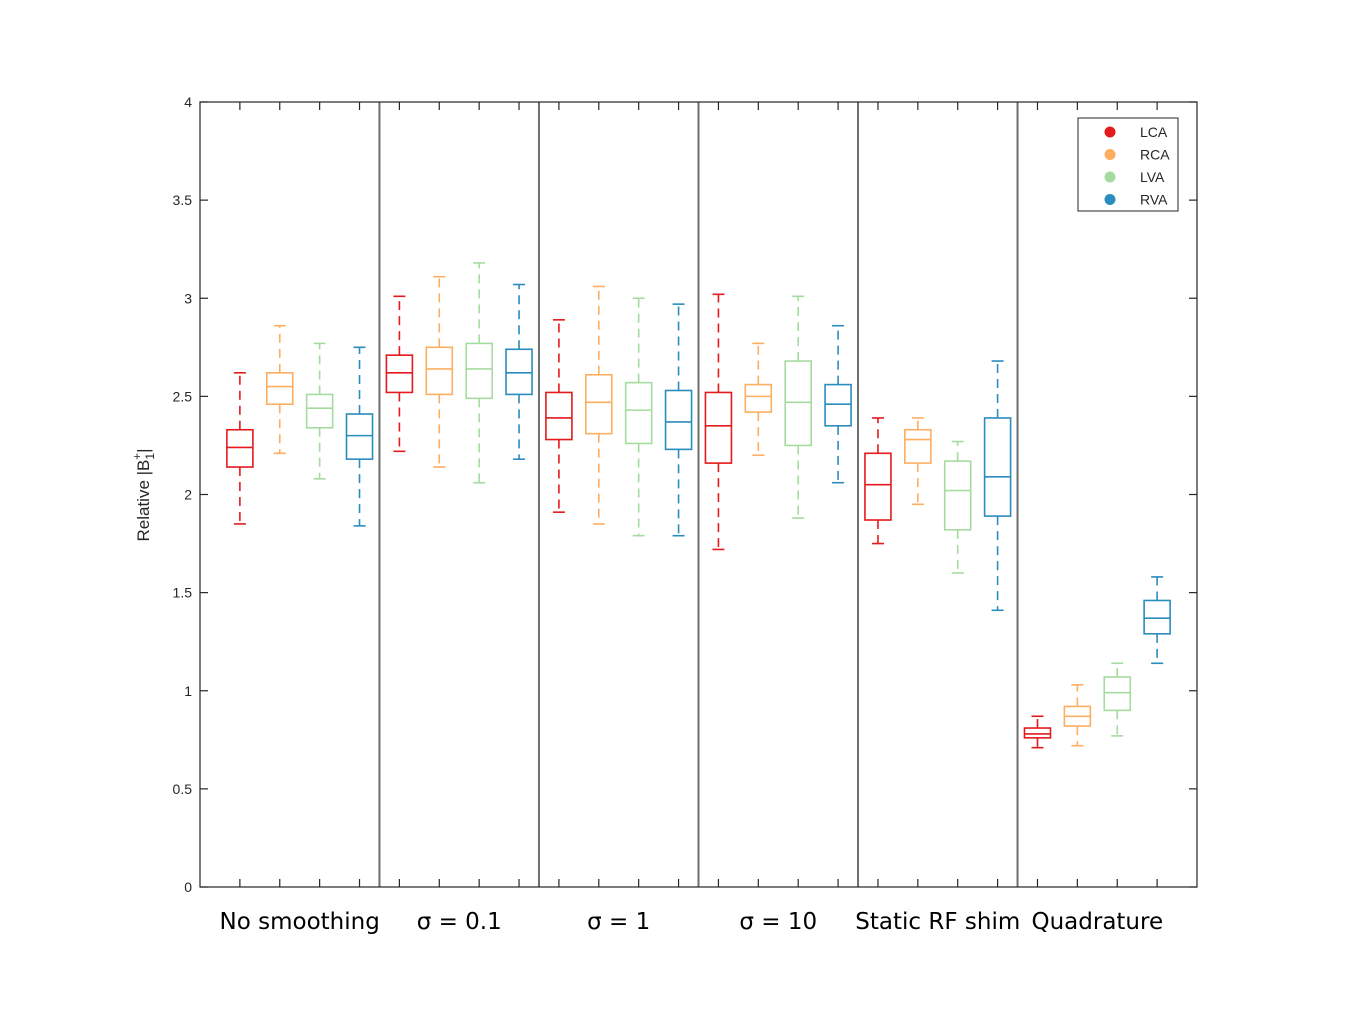 The image size is (1350, 1024). What do you see at coordinates (1136, 200) in the screenshot?
I see `legend-item-rva: RVA` at bounding box center [1136, 200].